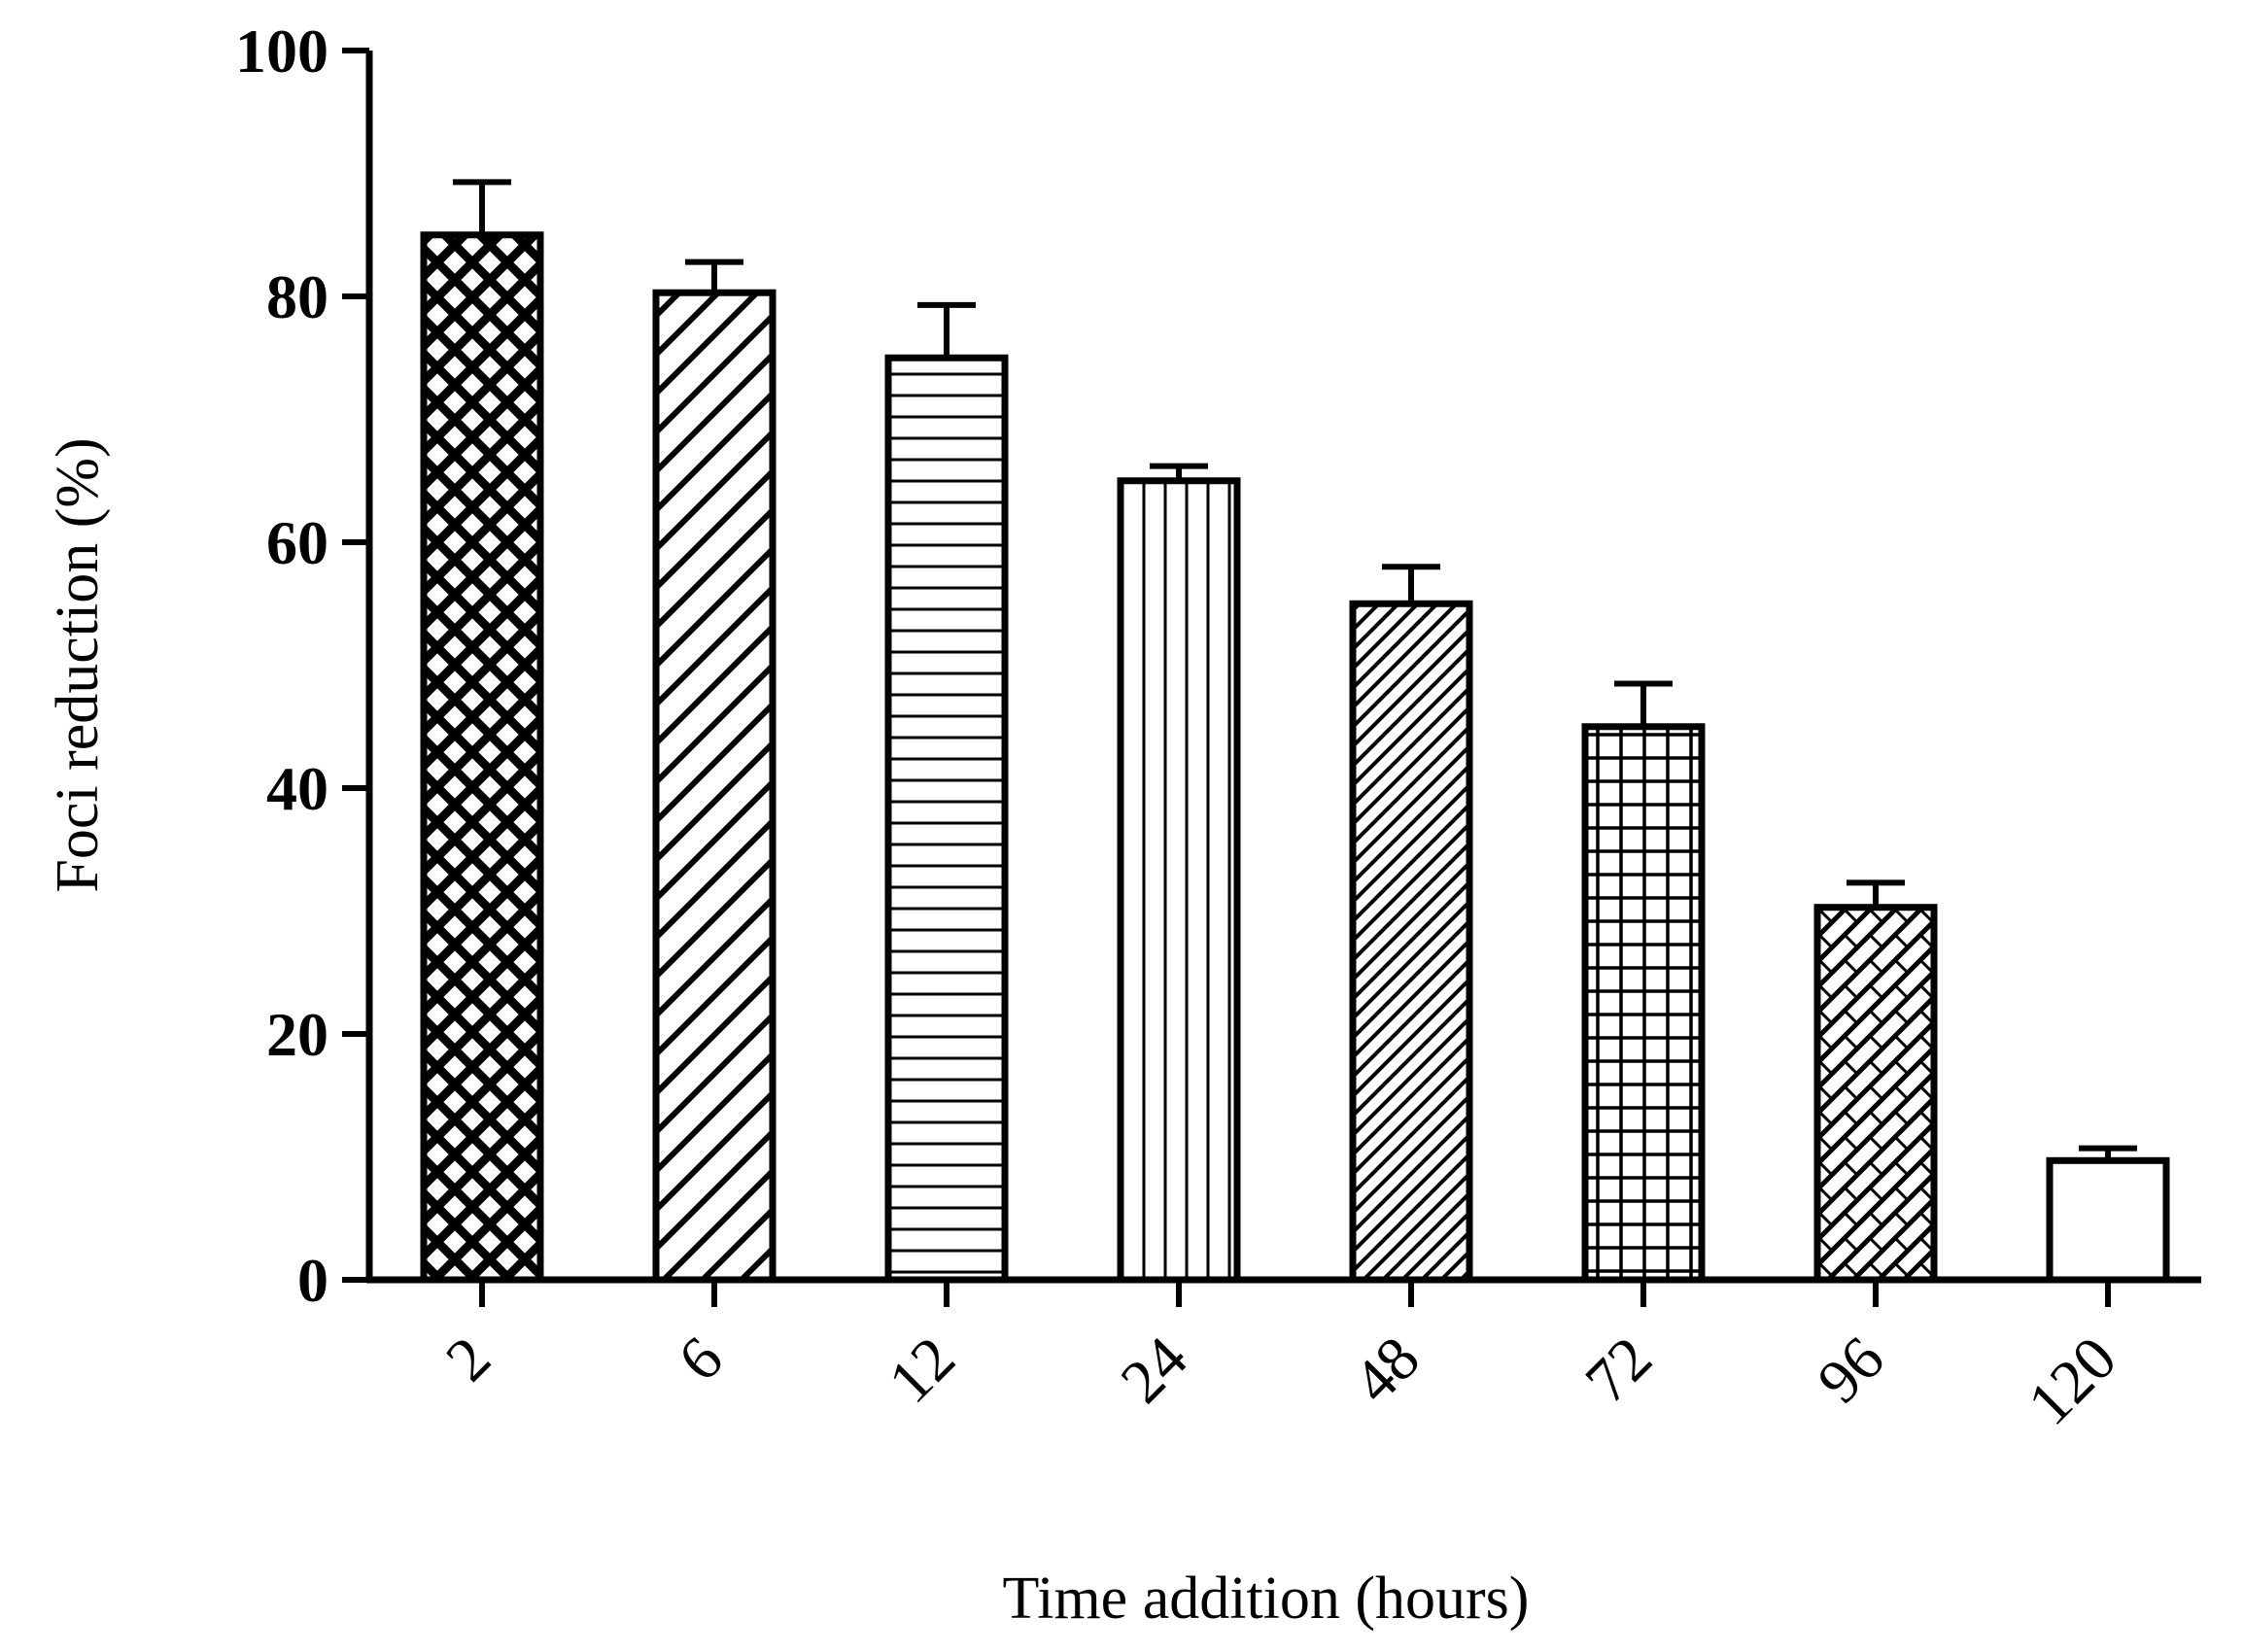 This screenshot has width=2244, height=1652. Describe the element at coordinates (297, 297) in the screenshot. I see `y-tick-label: 80` at that location.